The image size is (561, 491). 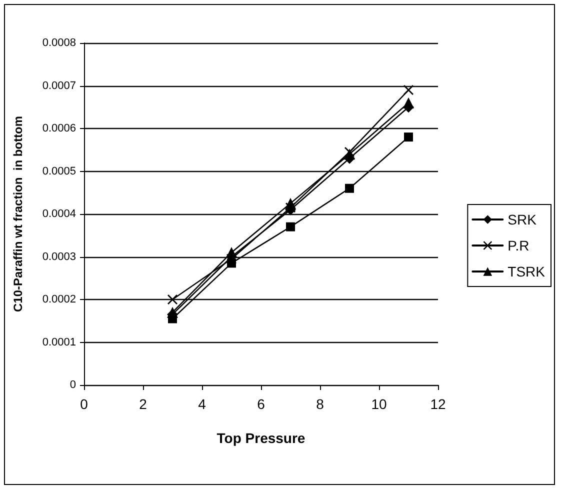 What do you see at coordinates (59, 300) in the screenshot?
I see `y-tick-label: 0.0002` at bounding box center [59, 300].